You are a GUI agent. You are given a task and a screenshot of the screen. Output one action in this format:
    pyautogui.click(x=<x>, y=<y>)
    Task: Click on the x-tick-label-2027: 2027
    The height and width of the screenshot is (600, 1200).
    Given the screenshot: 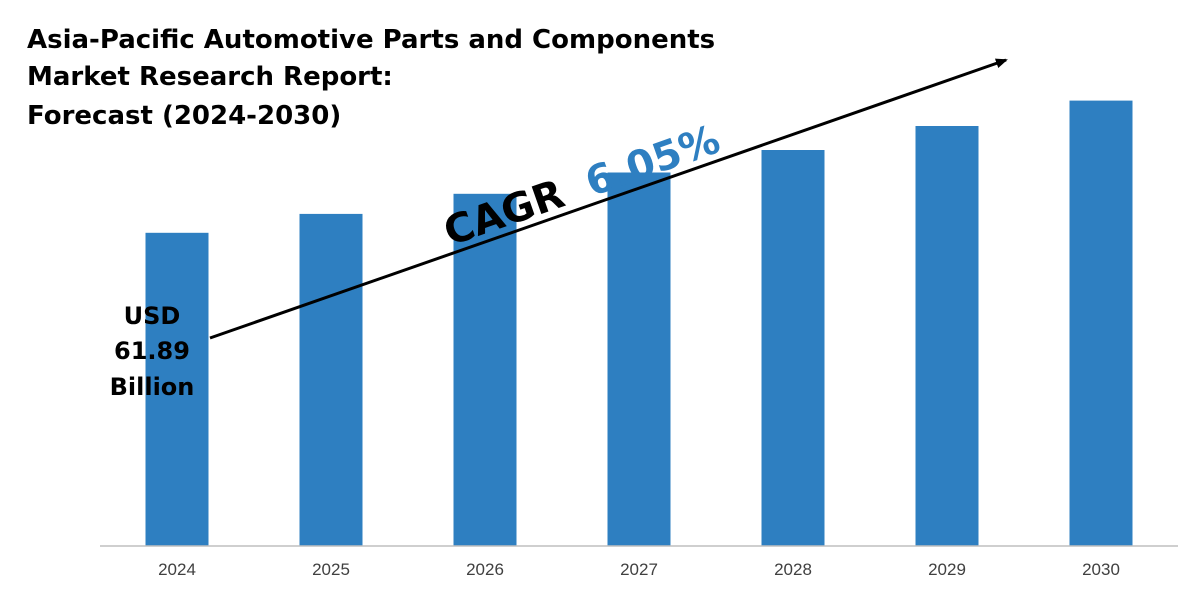 What is the action you would take?
    pyautogui.click(x=639, y=569)
    